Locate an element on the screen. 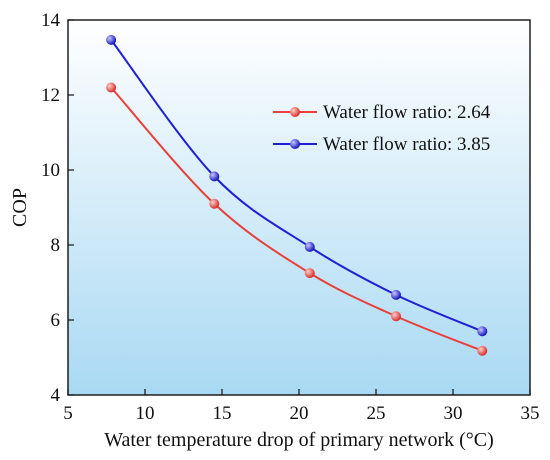  y-tick-label: 8 is located at coordinates (56, 245).